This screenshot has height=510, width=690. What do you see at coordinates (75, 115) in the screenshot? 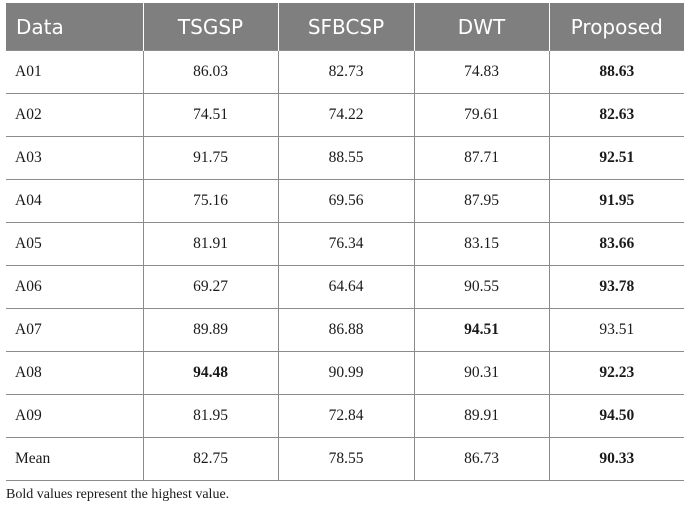
I see `row-label: A02` at bounding box center [75, 115].